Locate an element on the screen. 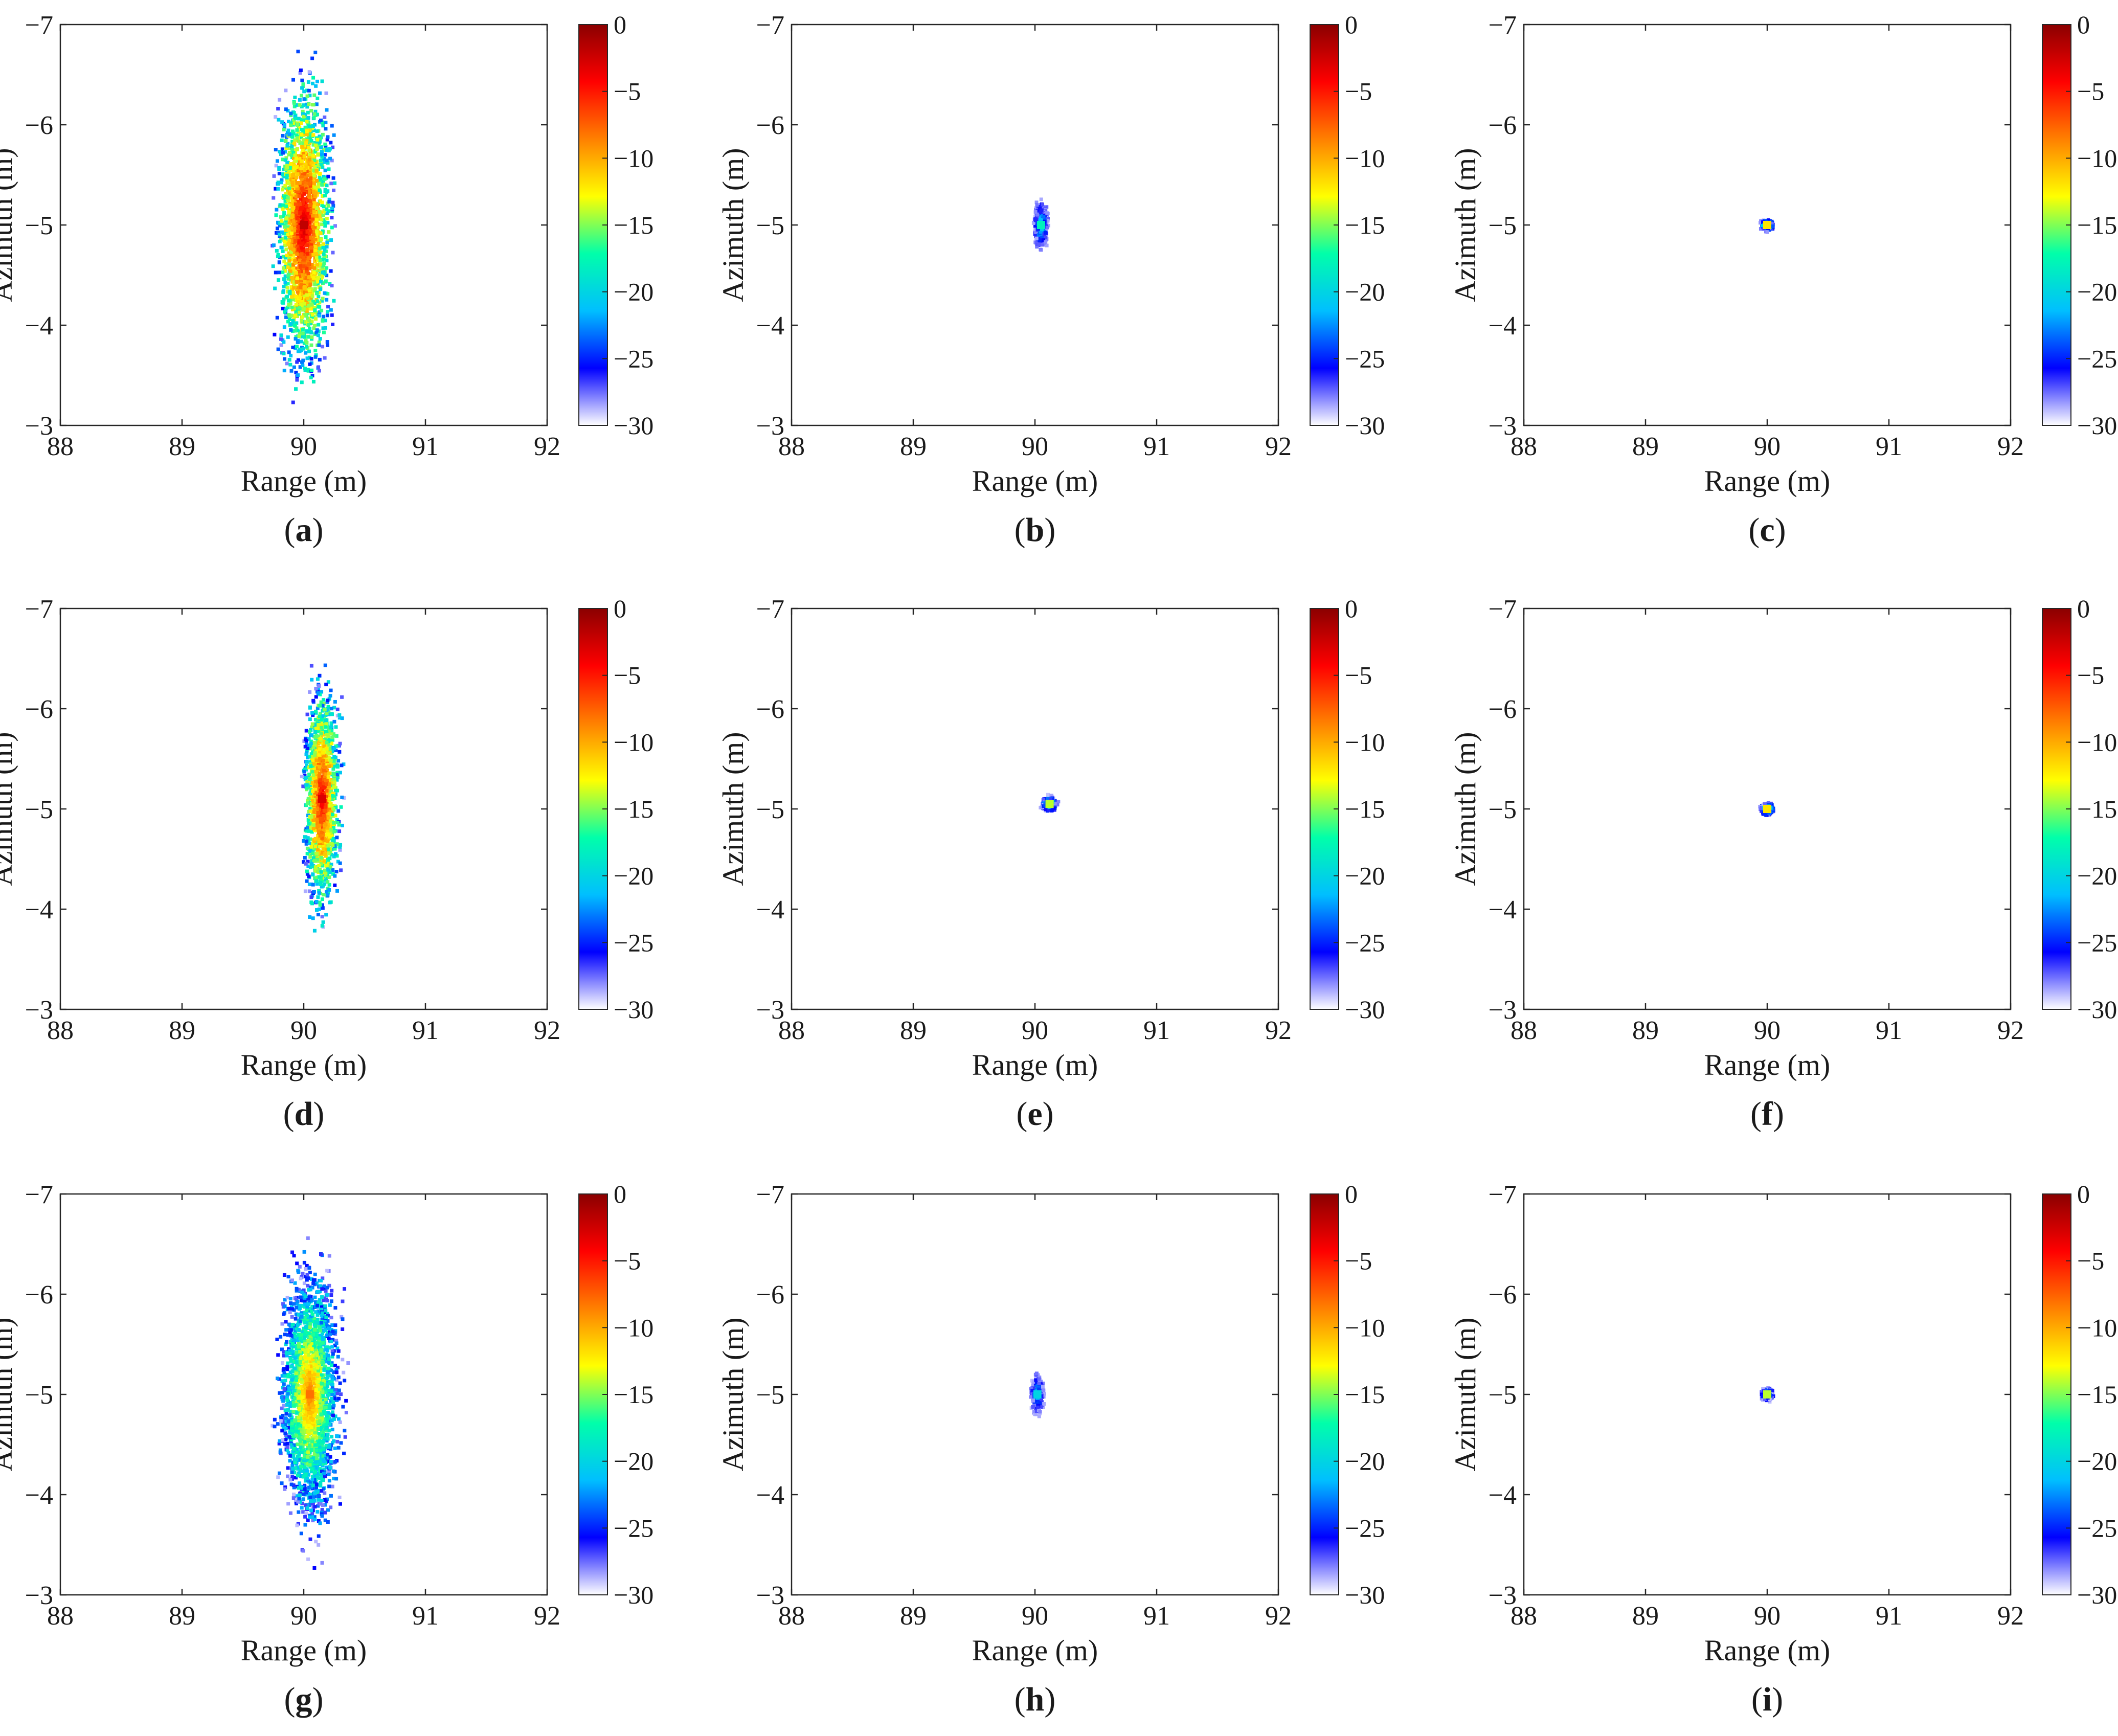  y-axis-label: Azimuth (m) is located at coordinates (9, 809).